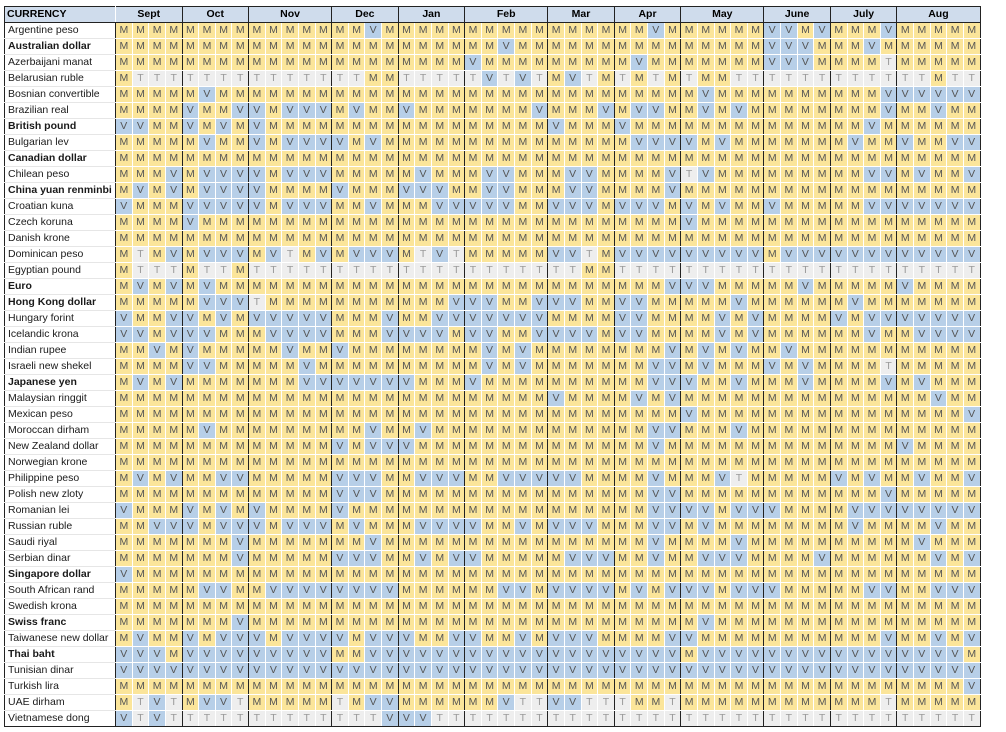 The height and width of the screenshot is (732, 1006). I want to click on currency-name: Russian ruble, so click(60, 526).